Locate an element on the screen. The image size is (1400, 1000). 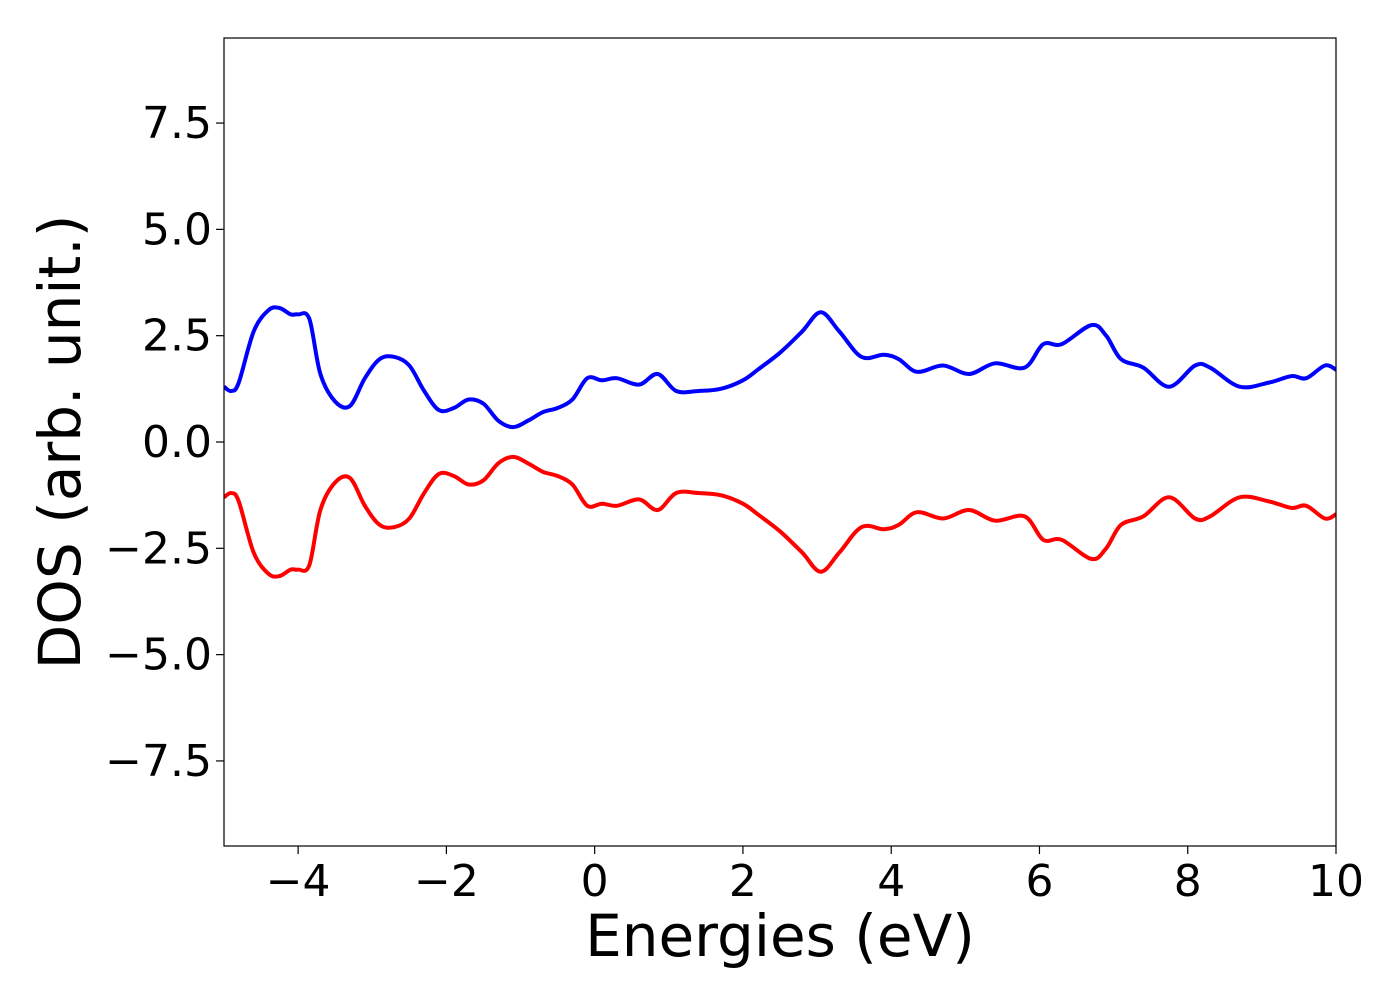
x-tick-label: −4 is located at coordinates (298, 881).